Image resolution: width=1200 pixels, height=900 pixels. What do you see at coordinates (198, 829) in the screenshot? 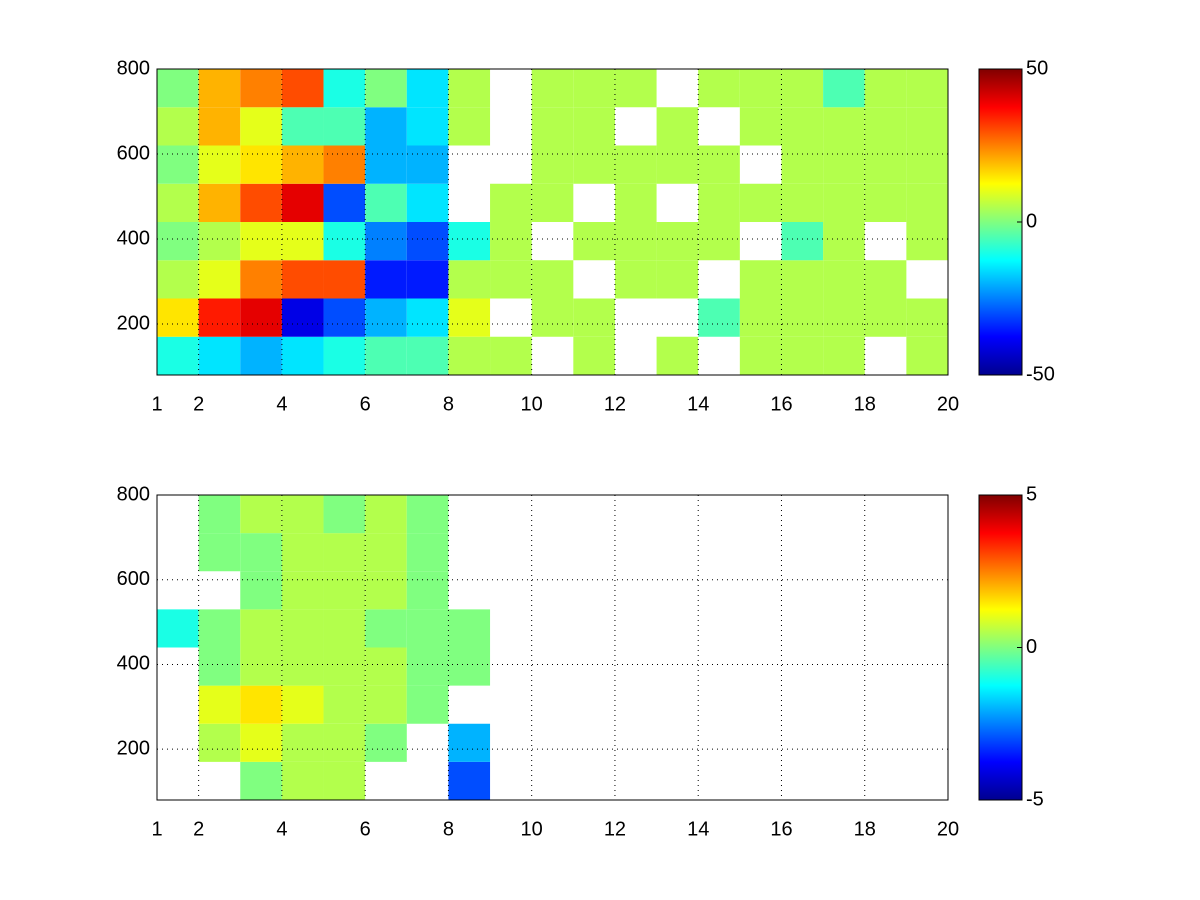
I see `x-tick-label: 2` at bounding box center [198, 829].